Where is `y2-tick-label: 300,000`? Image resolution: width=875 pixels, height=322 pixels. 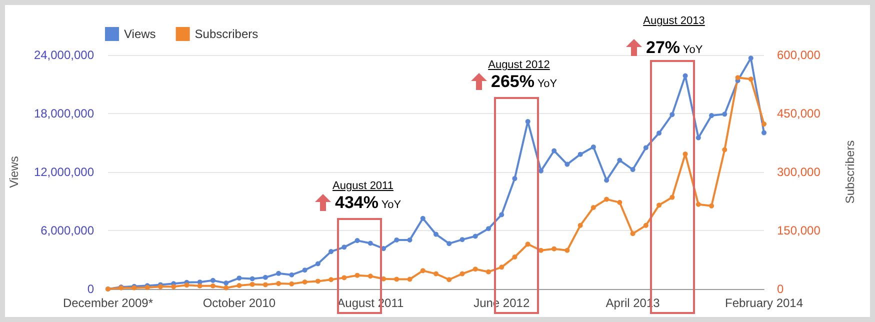
y2-tick-label: 300,000 is located at coordinates (799, 172).